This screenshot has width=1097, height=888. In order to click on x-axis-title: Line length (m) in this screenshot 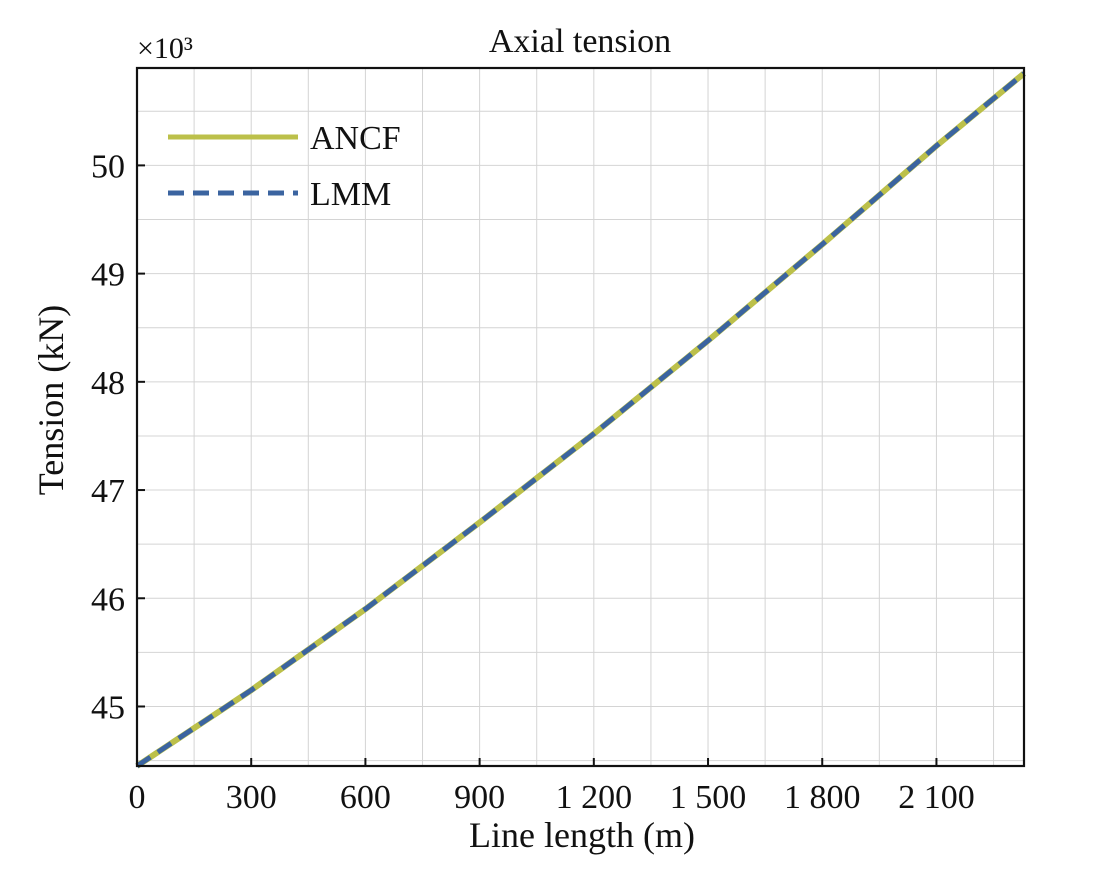, I will do `click(582, 835)`.